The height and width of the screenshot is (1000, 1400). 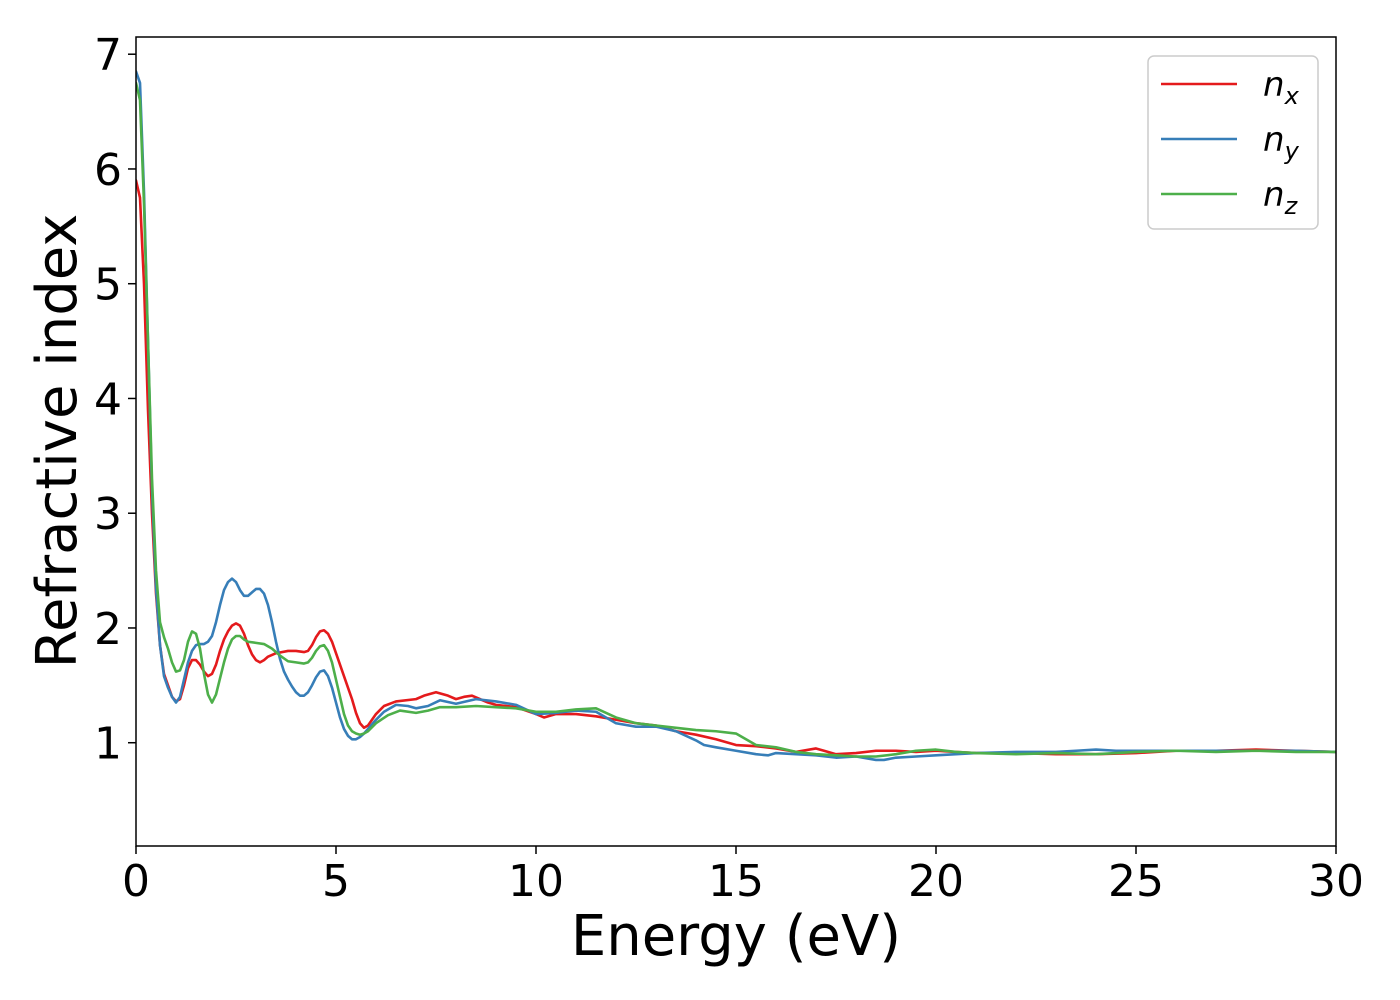 I want to click on y-tick-label: 4, so click(x=108, y=399).